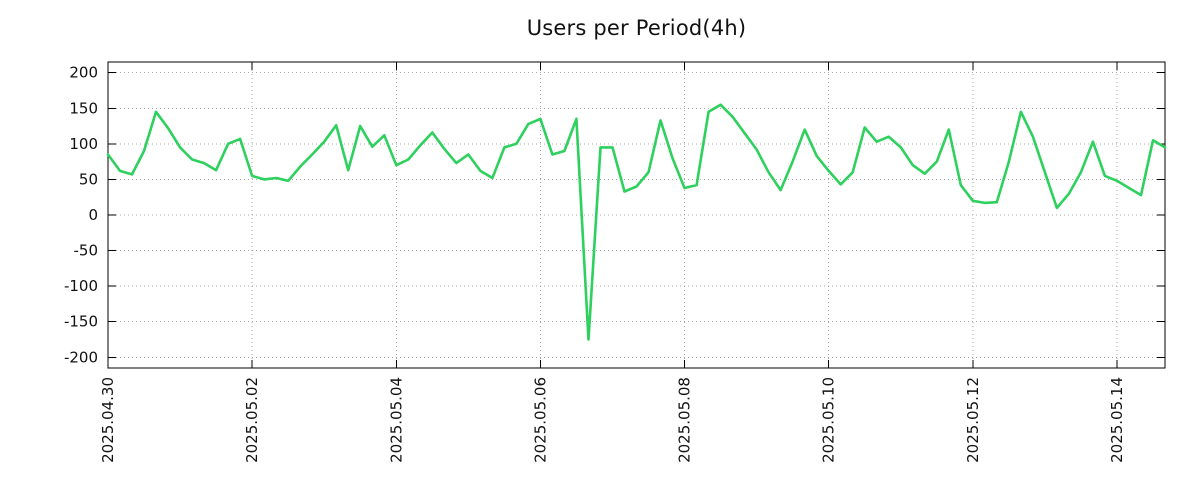 Image resolution: width=1200 pixels, height=500 pixels. Describe the element at coordinates (88, 179) in the screenshot. I see `y-axis-label: 50` at that location.